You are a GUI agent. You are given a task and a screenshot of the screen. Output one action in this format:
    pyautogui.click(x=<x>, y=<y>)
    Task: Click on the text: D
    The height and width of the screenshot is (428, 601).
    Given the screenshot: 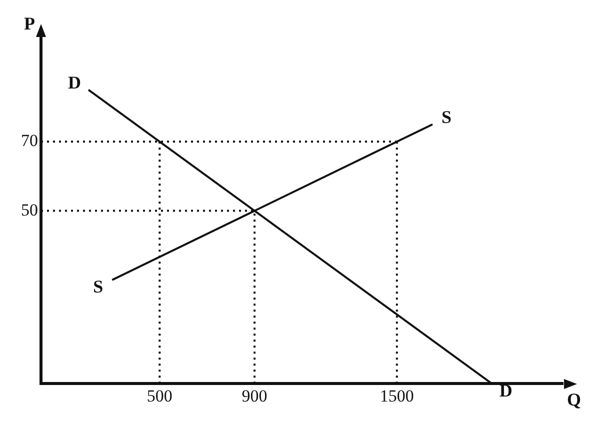 What is the action you would take?
    pyautogui.click(x=505, y=390)
    